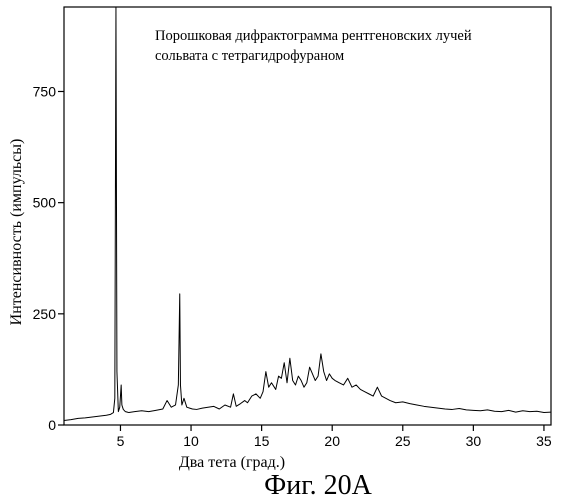 This screenshot has height=500, width=561. Describe the element at coordinates (544, 441) in the screenshot. I see `x-tick-label: 35` at that location.